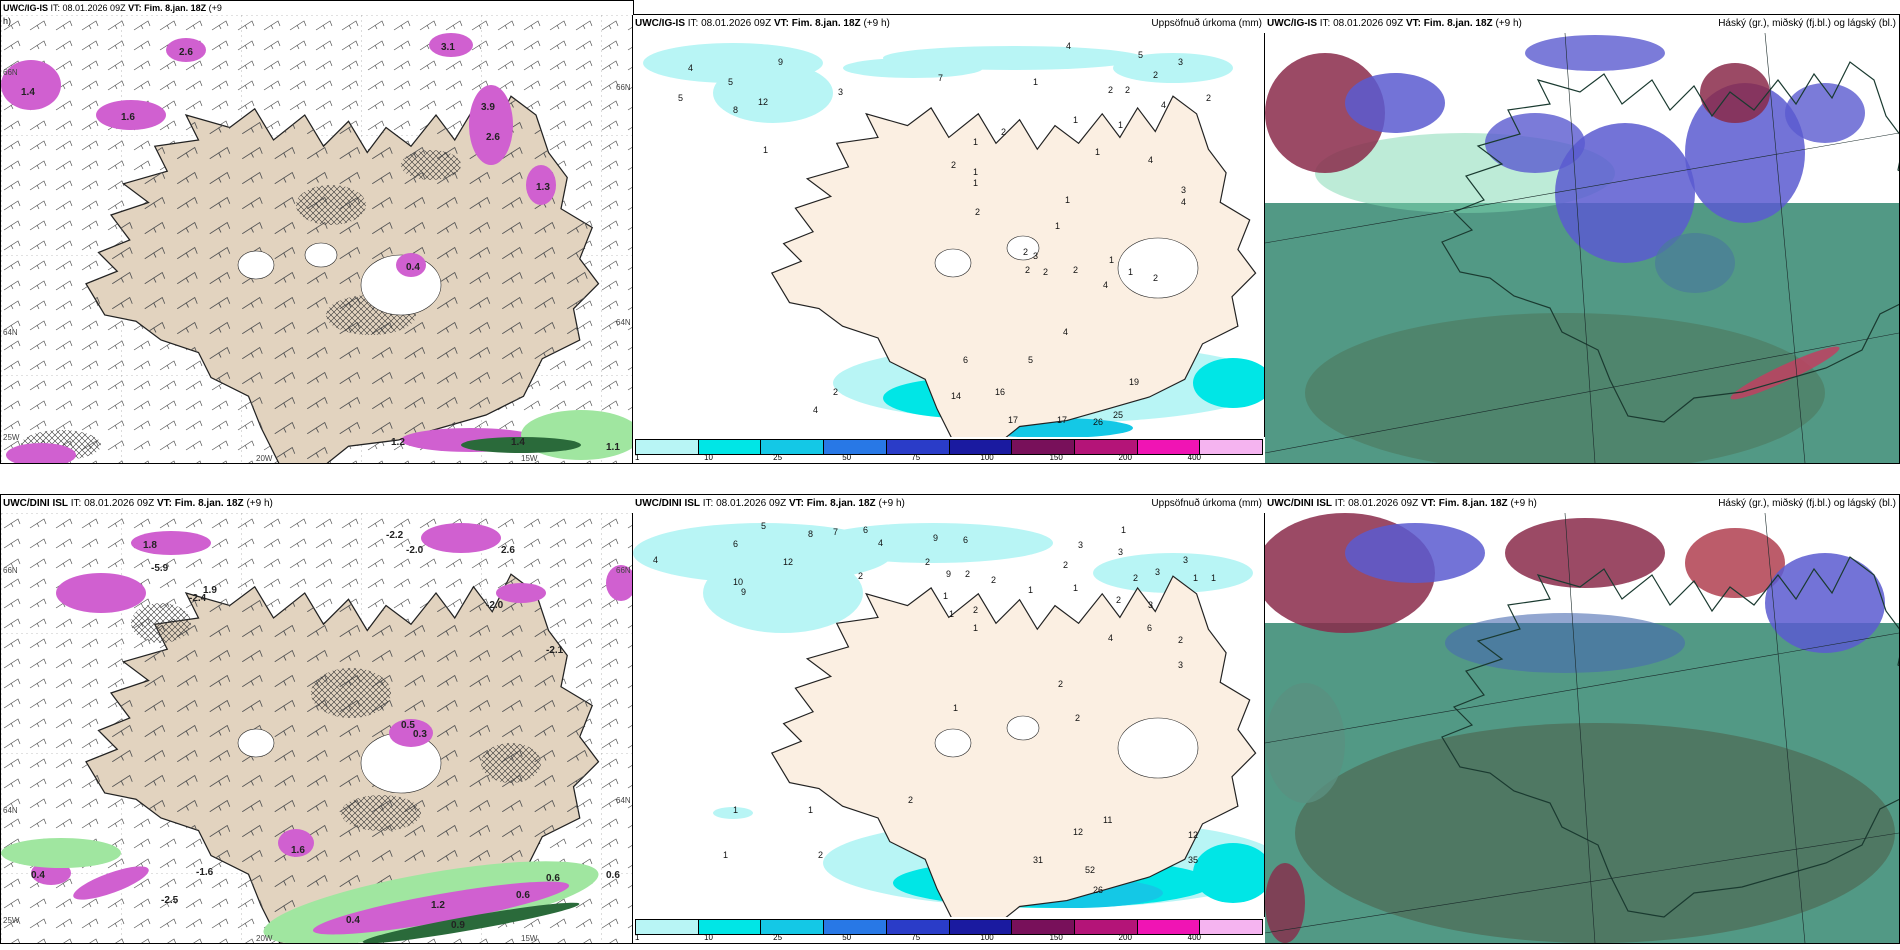 This screenshot has width=1900, height=950. I want to click on value-label: 19, so click(1134, 382).